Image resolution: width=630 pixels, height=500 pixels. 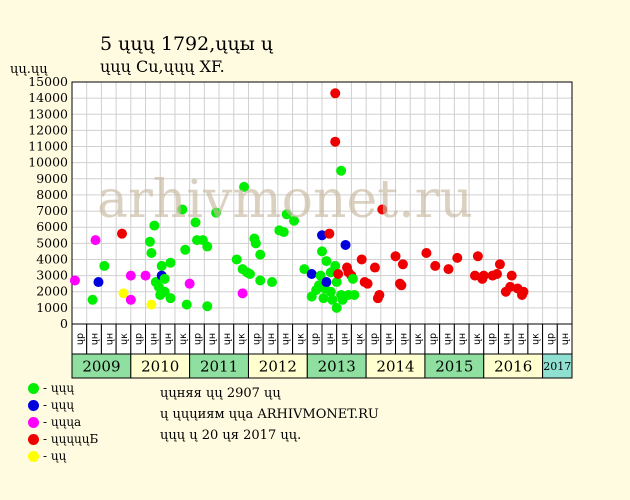 What do you see at coordinates (29, 69) in the screenshot?
I see `y-axis-unit-label: ųų.ųų` at bounding box center [29, 69].